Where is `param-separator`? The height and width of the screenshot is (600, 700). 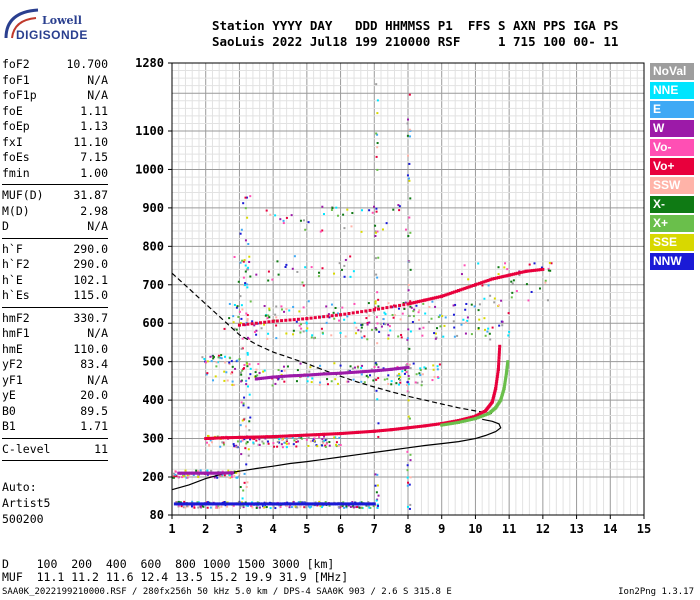 param-separator is located at coordinates (55, 184).